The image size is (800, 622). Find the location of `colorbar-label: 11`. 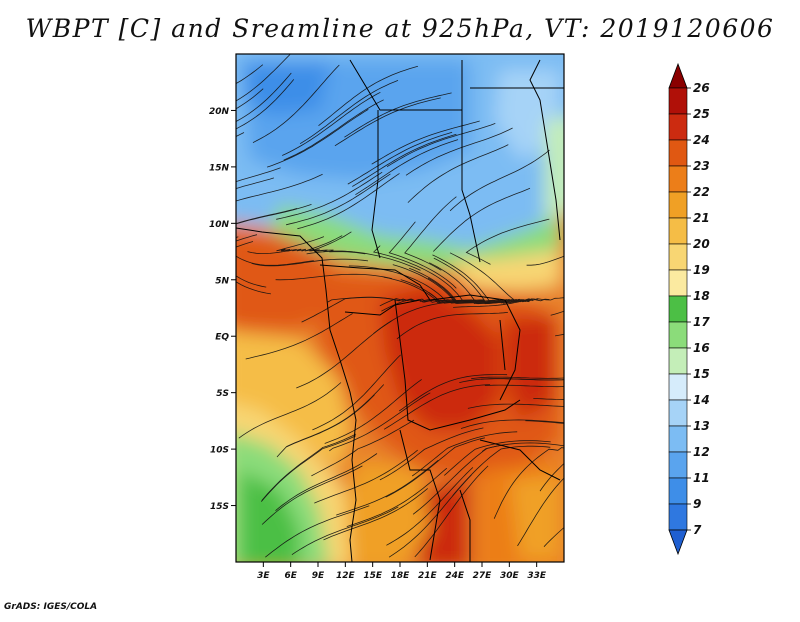

colorbar-label: 11 is located at coordinates (701, 478).